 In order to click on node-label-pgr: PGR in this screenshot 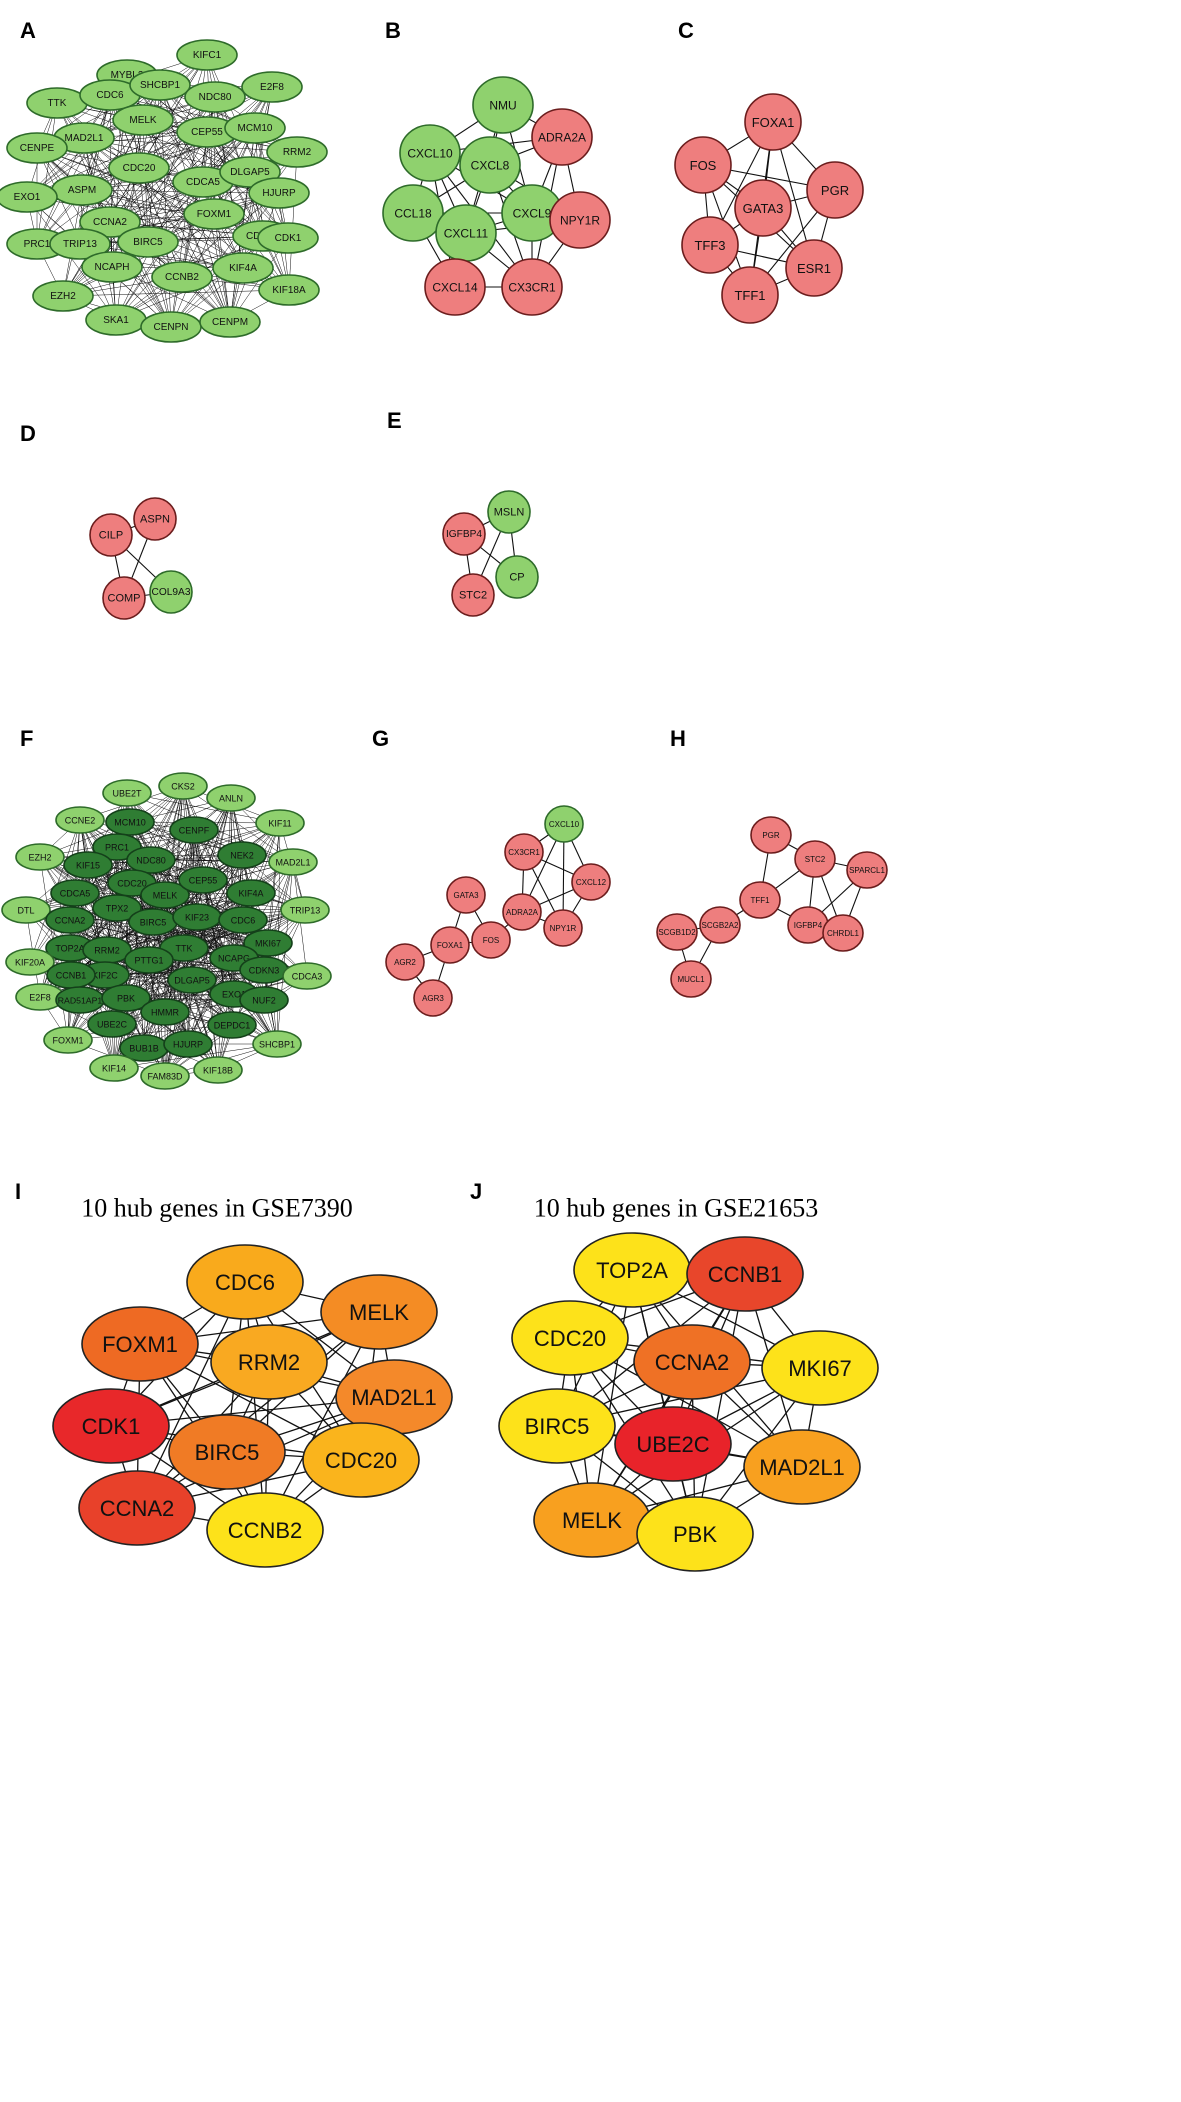, I will do `click(771, 835)`.